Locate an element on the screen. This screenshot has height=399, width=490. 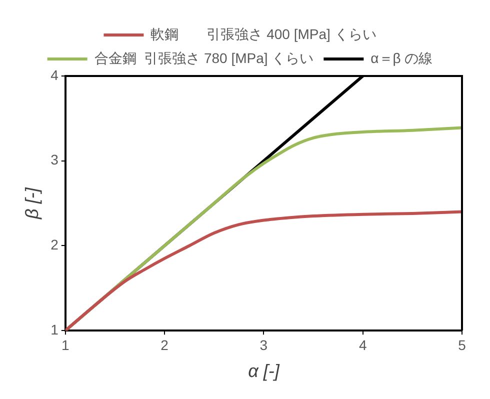
y-tick-label: 1 is located at coordinates (54, 329).